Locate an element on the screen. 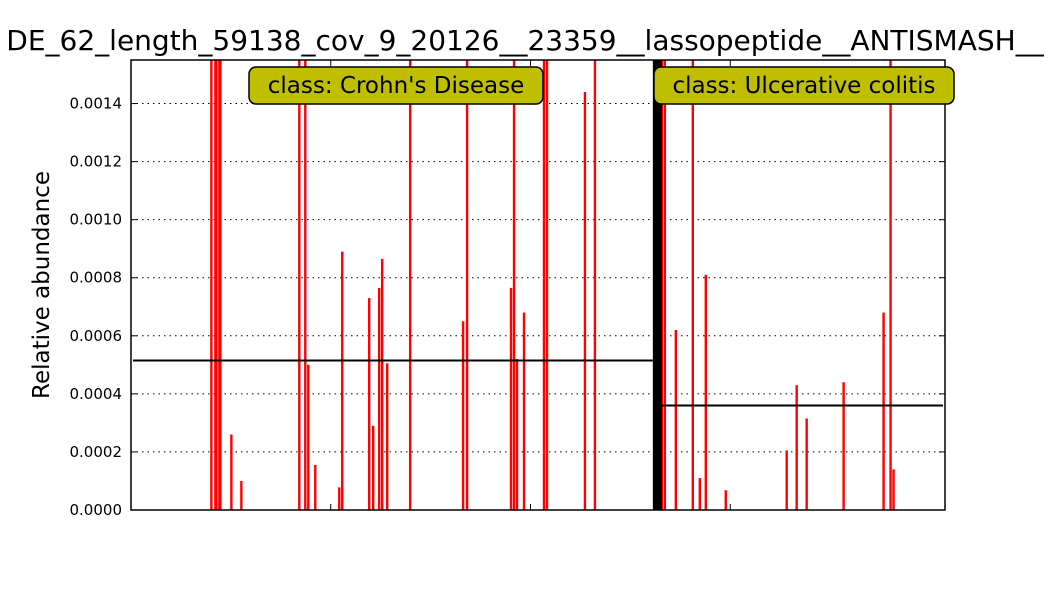 The width and height of the screenshot is (1050, 600). y-tick-label: 0.0004 is located at coordinates (96, 394).